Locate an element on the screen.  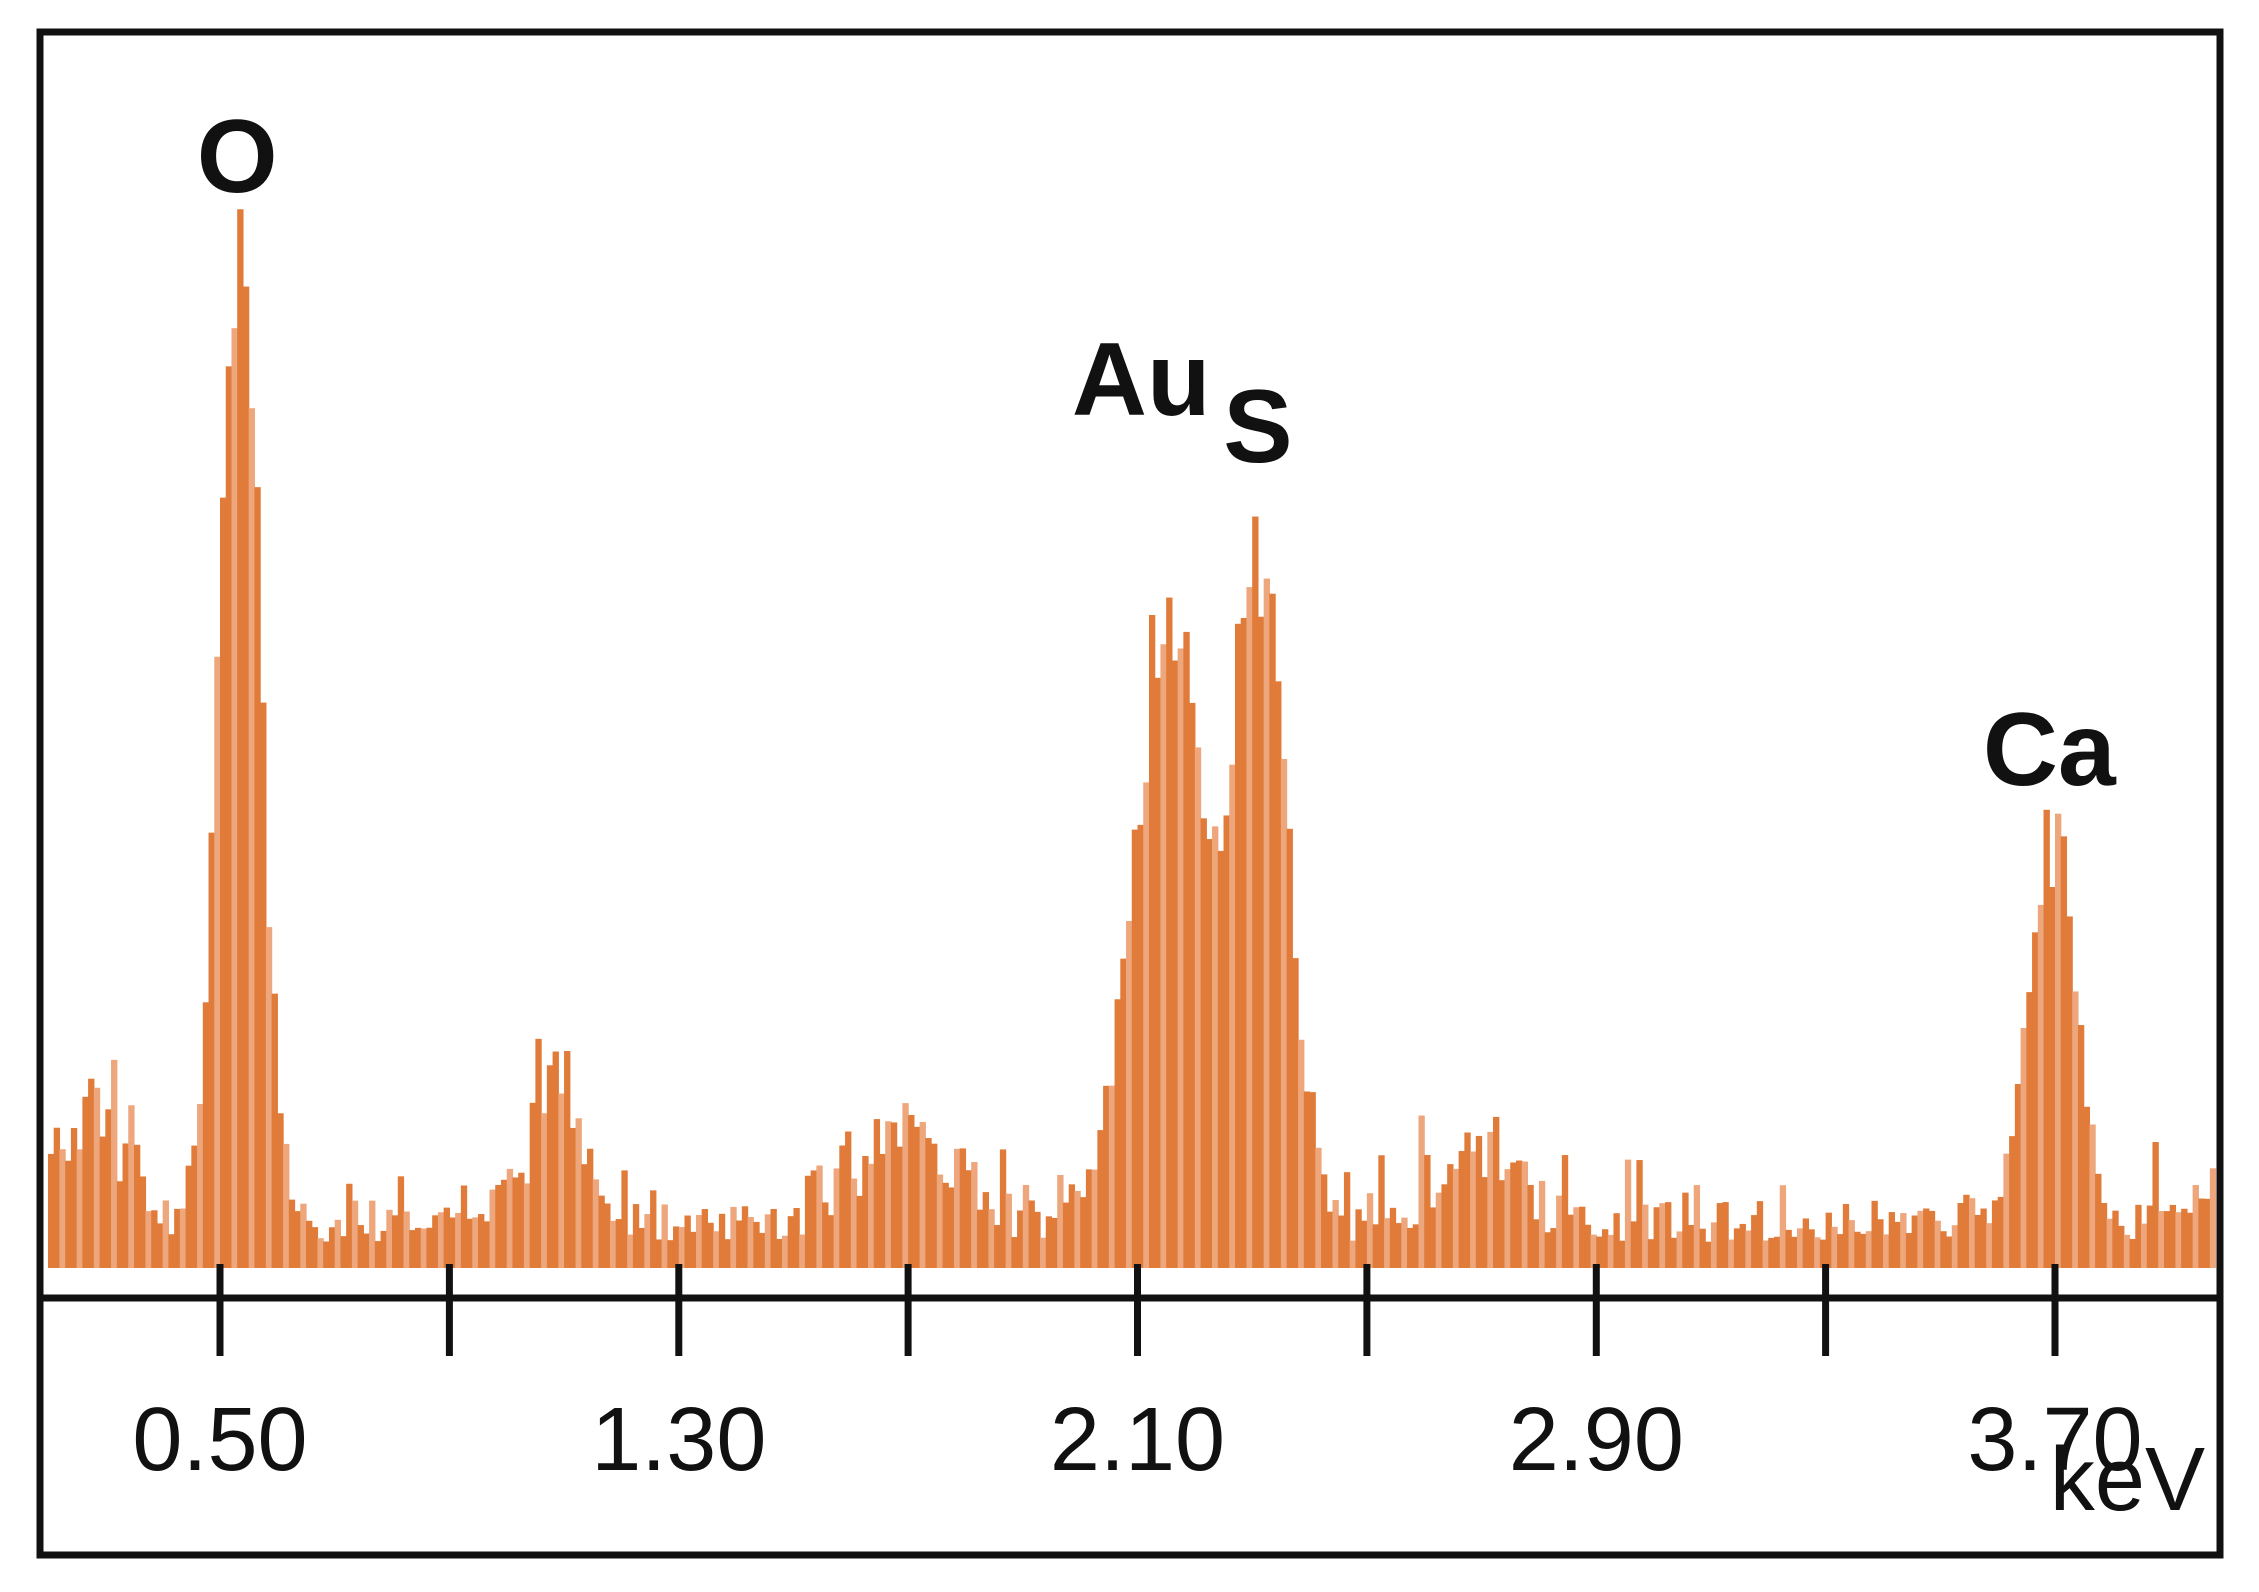
x-axis-unit-label: keV is located at coordinates (2127, 1480).